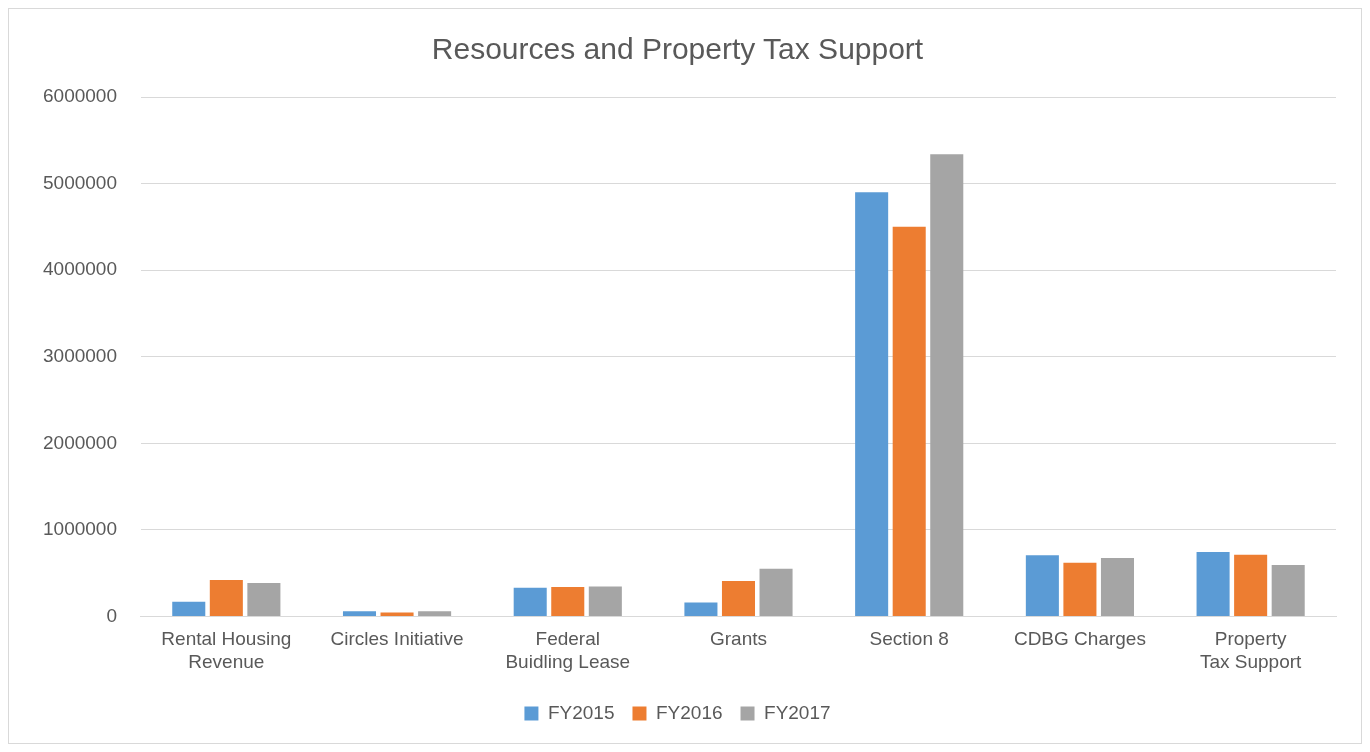 The image size is (1370, 752). Describe the element at coordinates (1251, 650) in the screenshot. I see `x-tick-label: Property Tax Support` at that location.